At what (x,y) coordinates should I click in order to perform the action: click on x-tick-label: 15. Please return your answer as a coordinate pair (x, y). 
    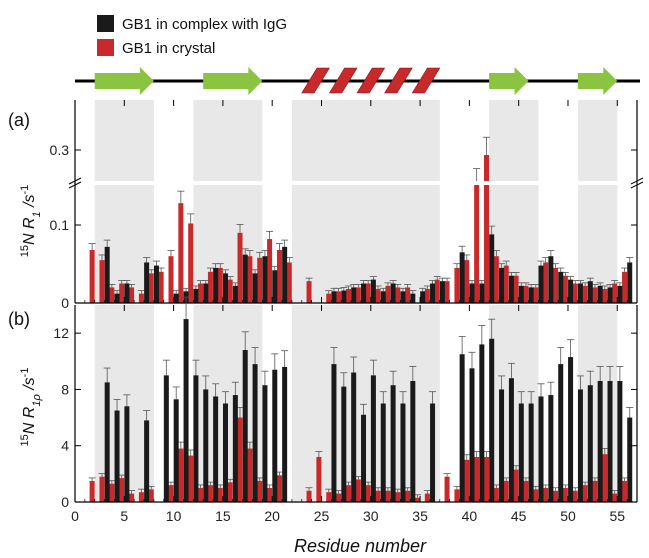
    Looking at the image, I should click on (223, 516).